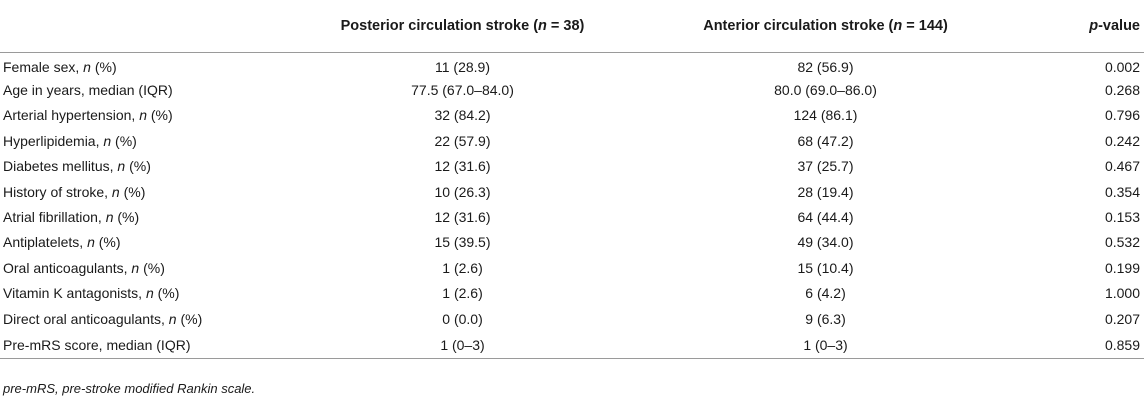 This screenshot has width=1144, height=406. I want to click on row-label-text: Diabetes mellitus,, so click(60, 166).